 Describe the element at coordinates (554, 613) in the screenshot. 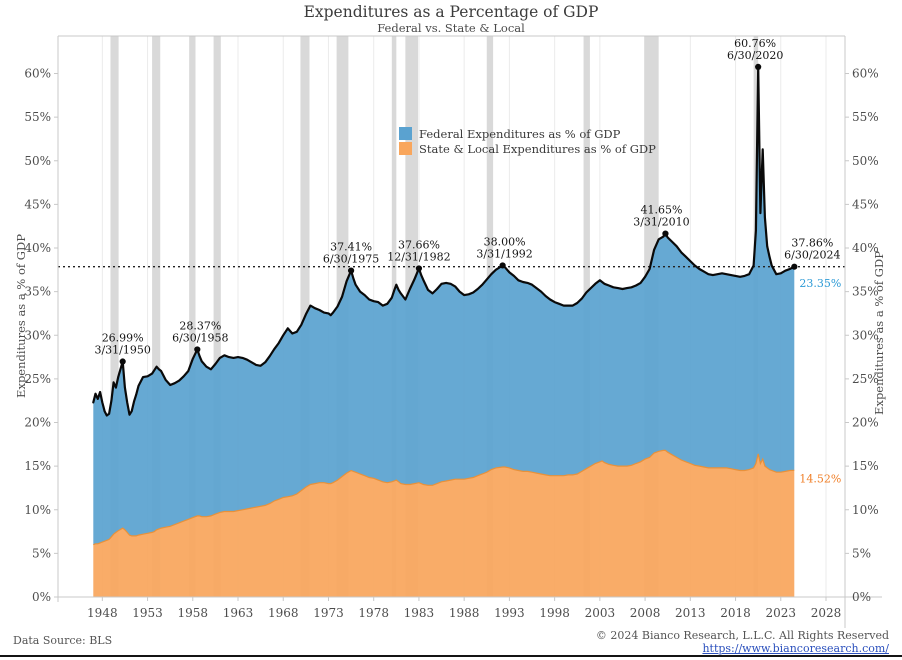

I see `x-axis-tick-label: 1998` at that location.